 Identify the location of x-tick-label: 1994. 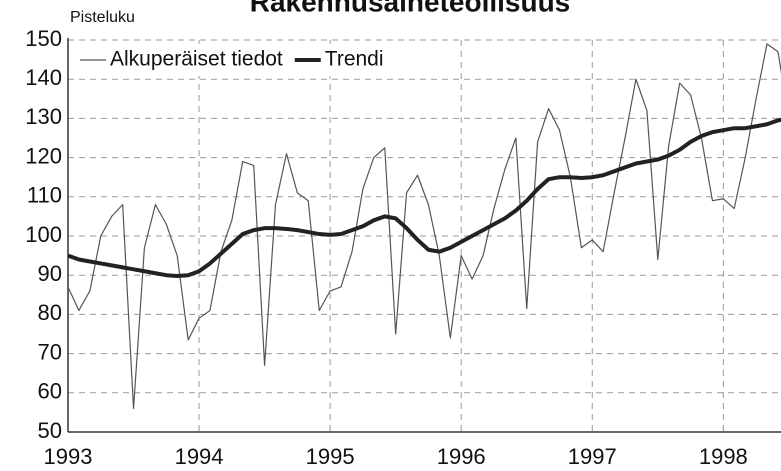
(199, 456).